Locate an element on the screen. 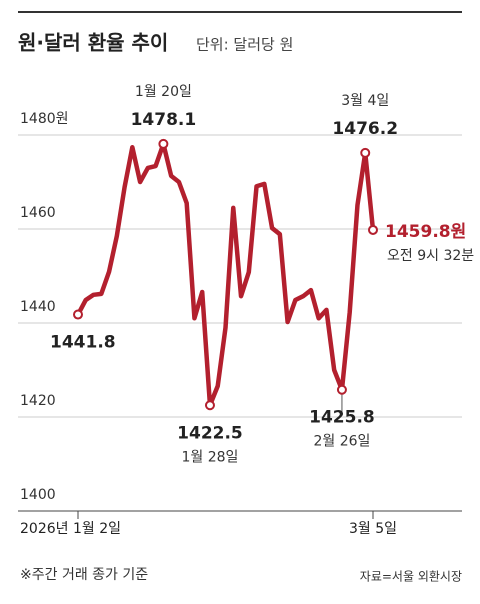 The width and height of the screenshot is (480, 604). annotation: 1월 20일 is located at coordinates (163, 92).